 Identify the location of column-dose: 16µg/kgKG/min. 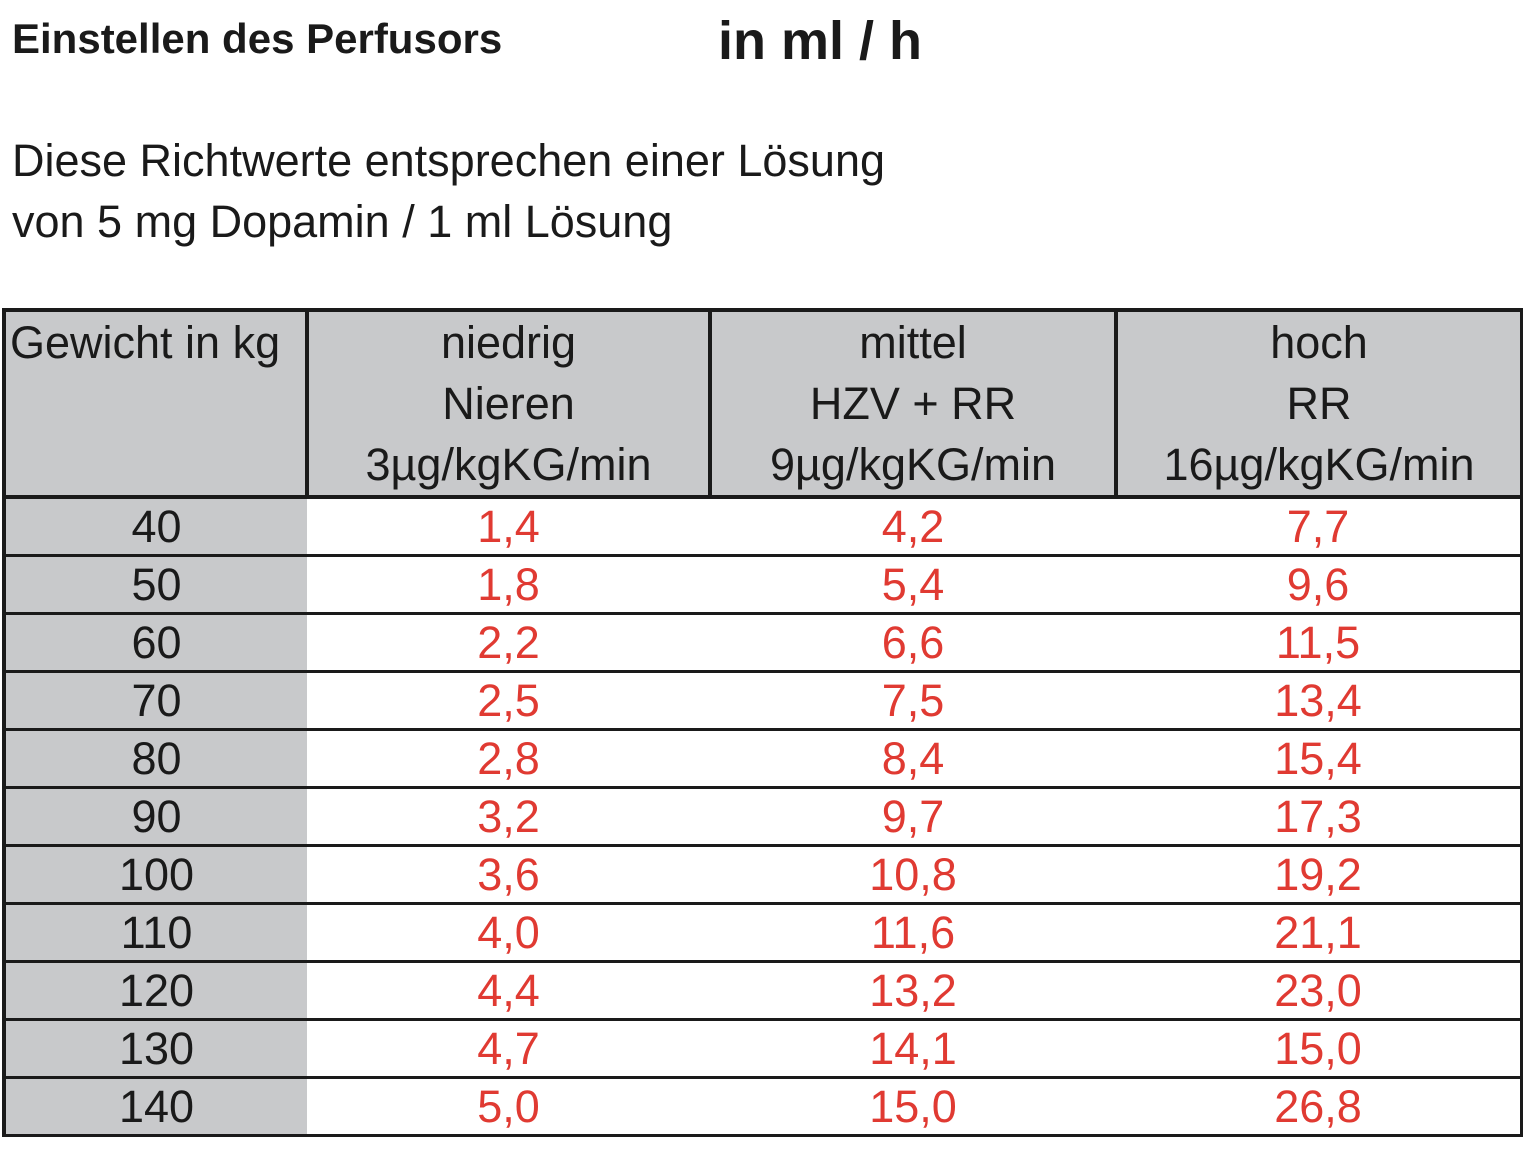
(1319, 464).